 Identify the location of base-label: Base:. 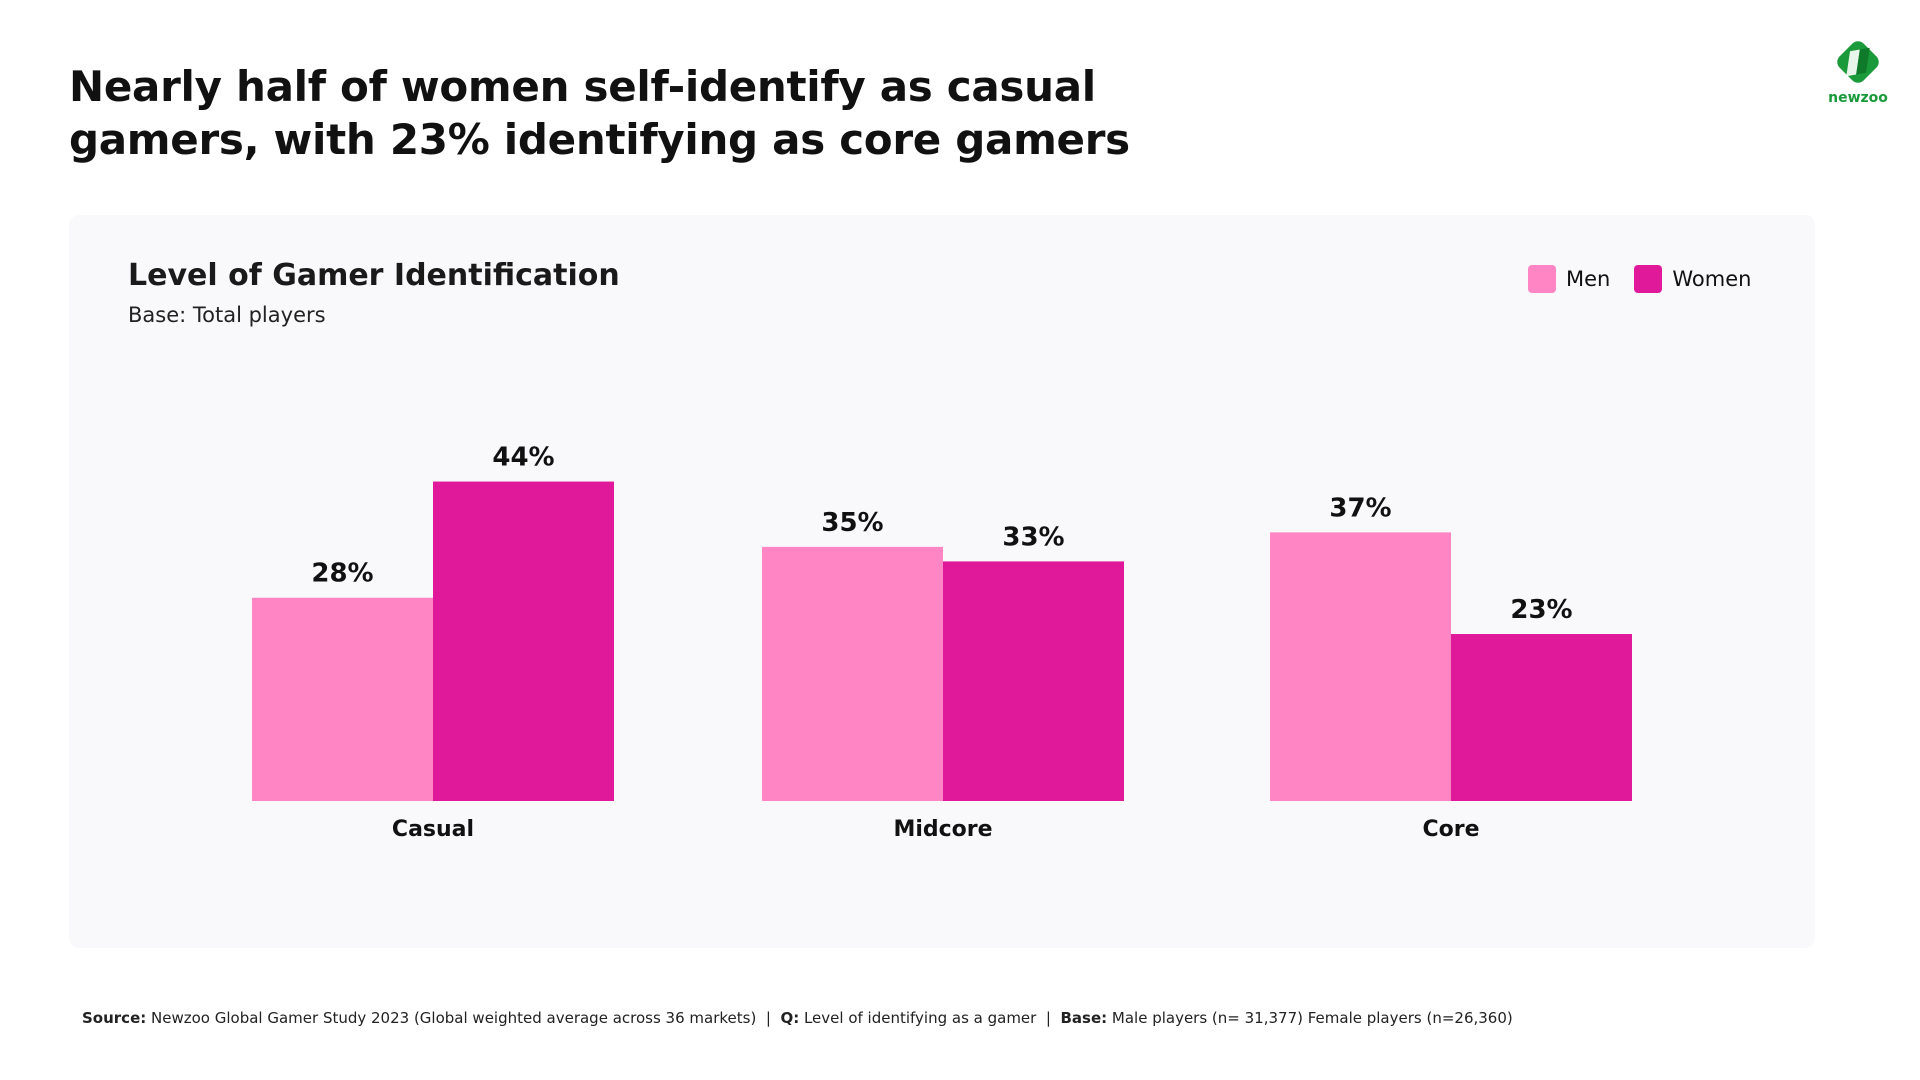
(1084, 1018).